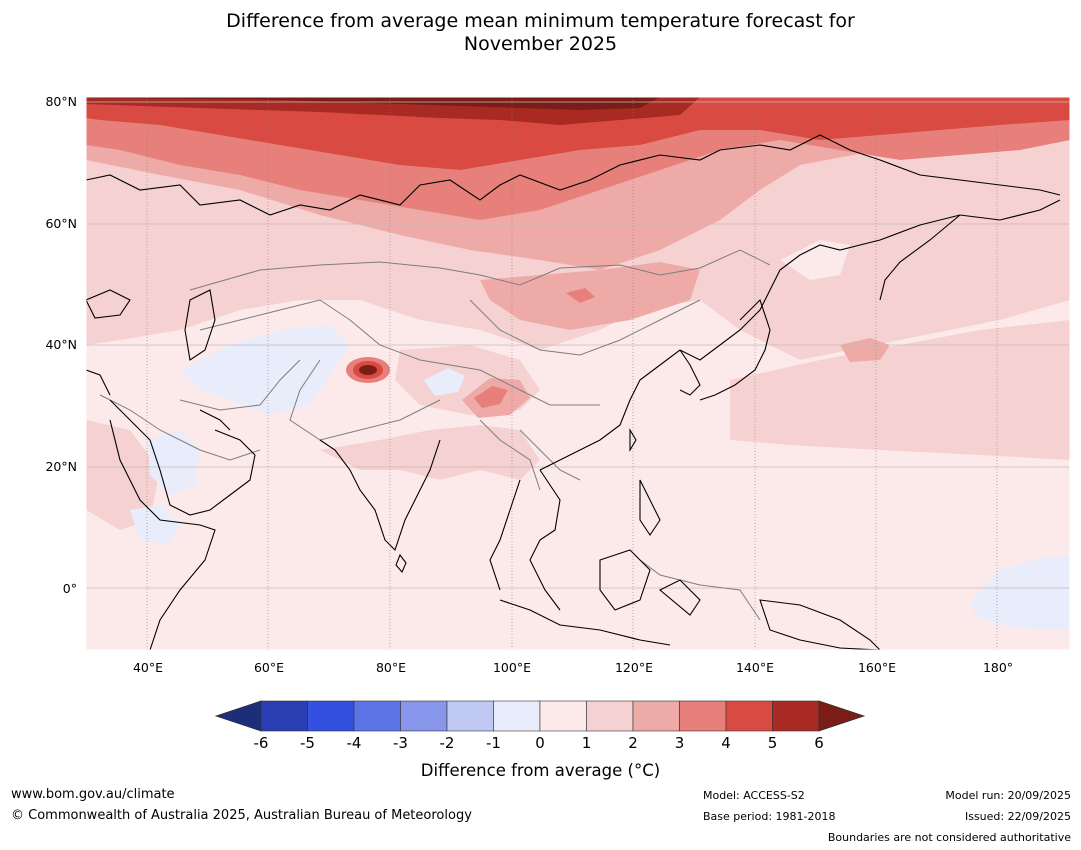 This screenshot has width=1081, height=850. What do you see at coordinates (447, 743) in the screenshot?
I see `colorbar-tick: -2` at bounding box center [447, 743].